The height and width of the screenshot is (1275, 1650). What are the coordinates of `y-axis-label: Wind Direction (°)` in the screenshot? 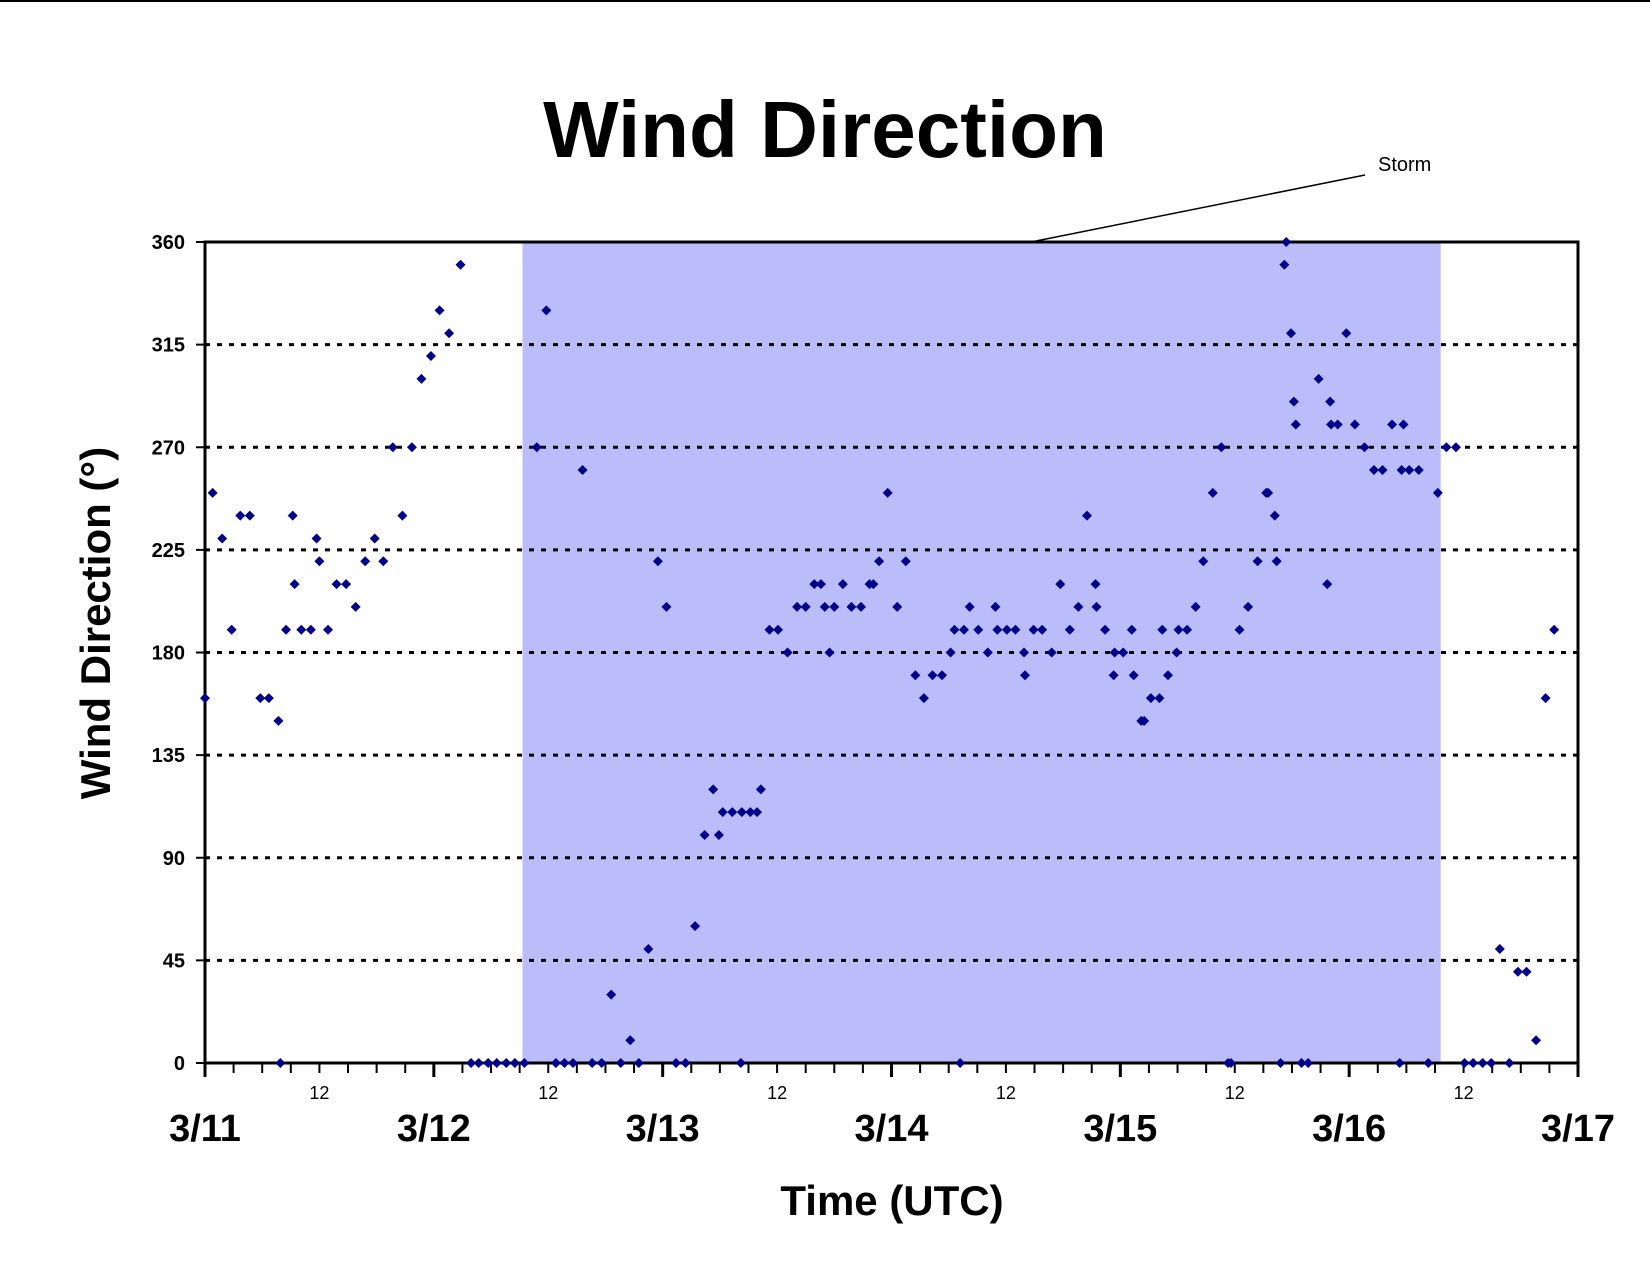 It's located at (95, 623).